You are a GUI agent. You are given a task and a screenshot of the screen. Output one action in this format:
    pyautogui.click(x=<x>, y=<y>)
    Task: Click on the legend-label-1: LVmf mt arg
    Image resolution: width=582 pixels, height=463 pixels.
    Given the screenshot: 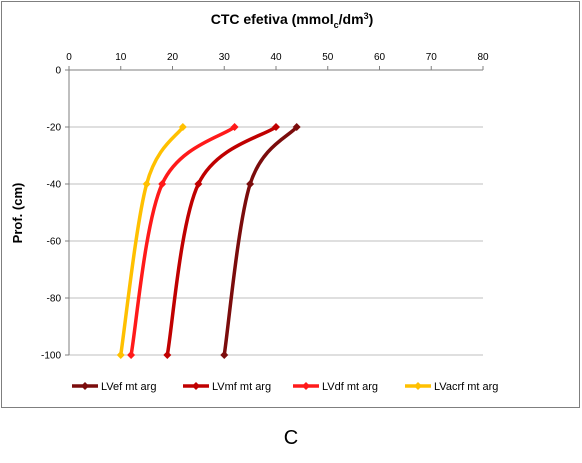 What is the action you would take?
    pyautogui.click(x=241, y=387)
    